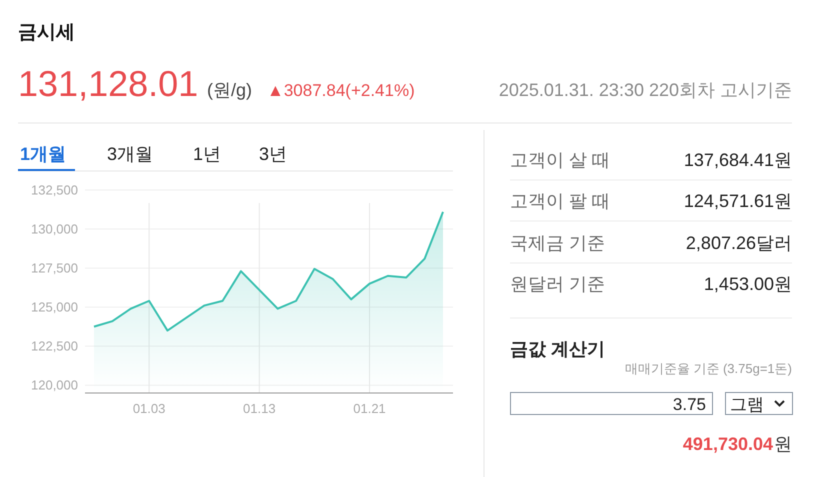  Describe the element at coordinates (558, 349) in the screenshot. I see `text: 금값 계산기` at that location.